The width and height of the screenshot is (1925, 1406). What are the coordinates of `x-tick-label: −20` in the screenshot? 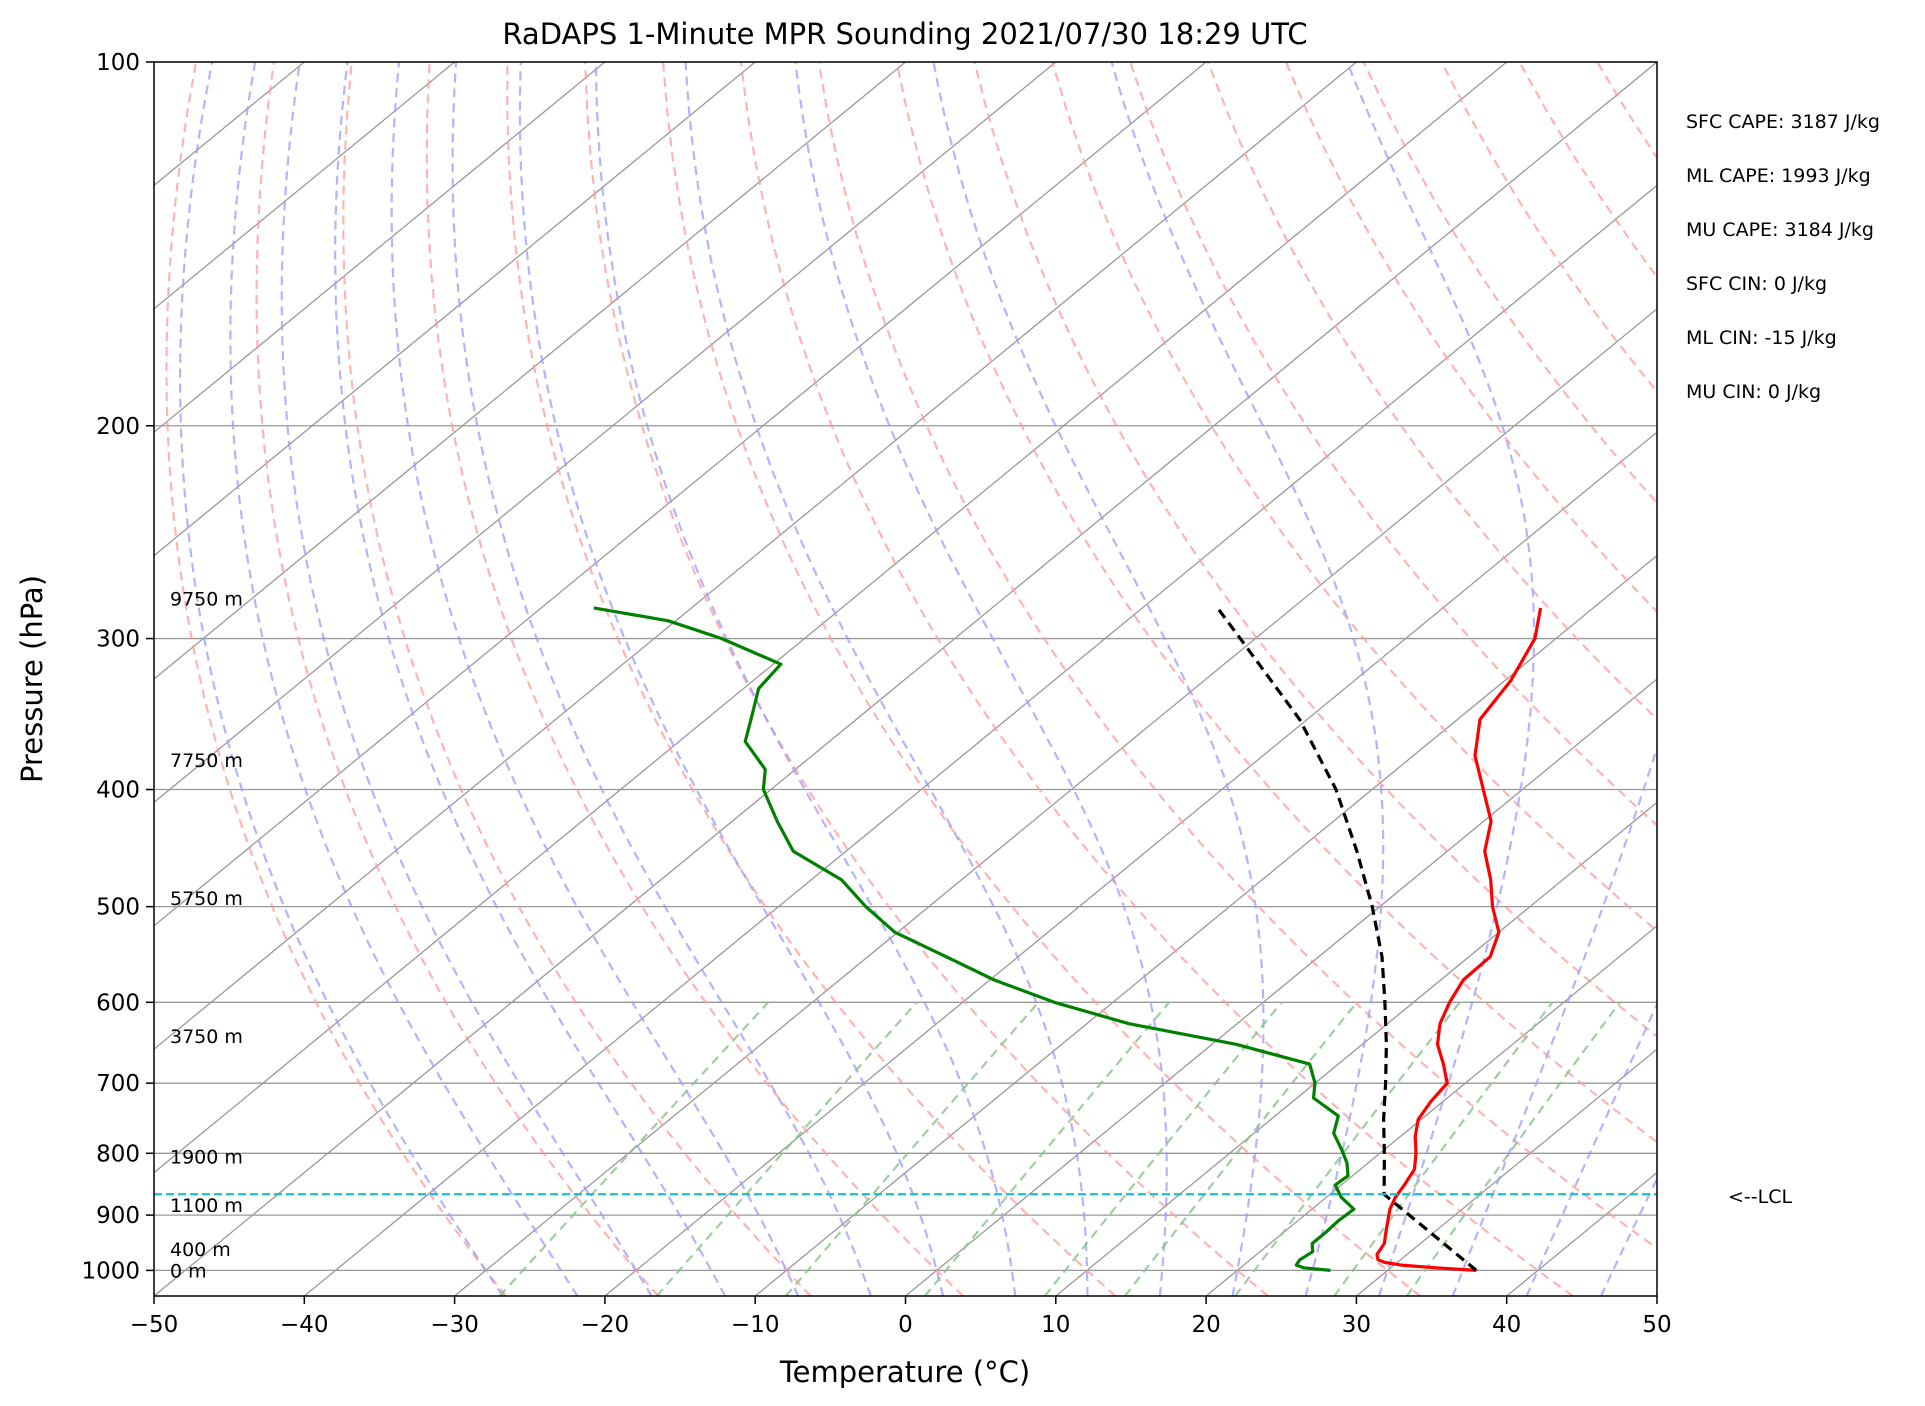 It's located at (605, 1325).